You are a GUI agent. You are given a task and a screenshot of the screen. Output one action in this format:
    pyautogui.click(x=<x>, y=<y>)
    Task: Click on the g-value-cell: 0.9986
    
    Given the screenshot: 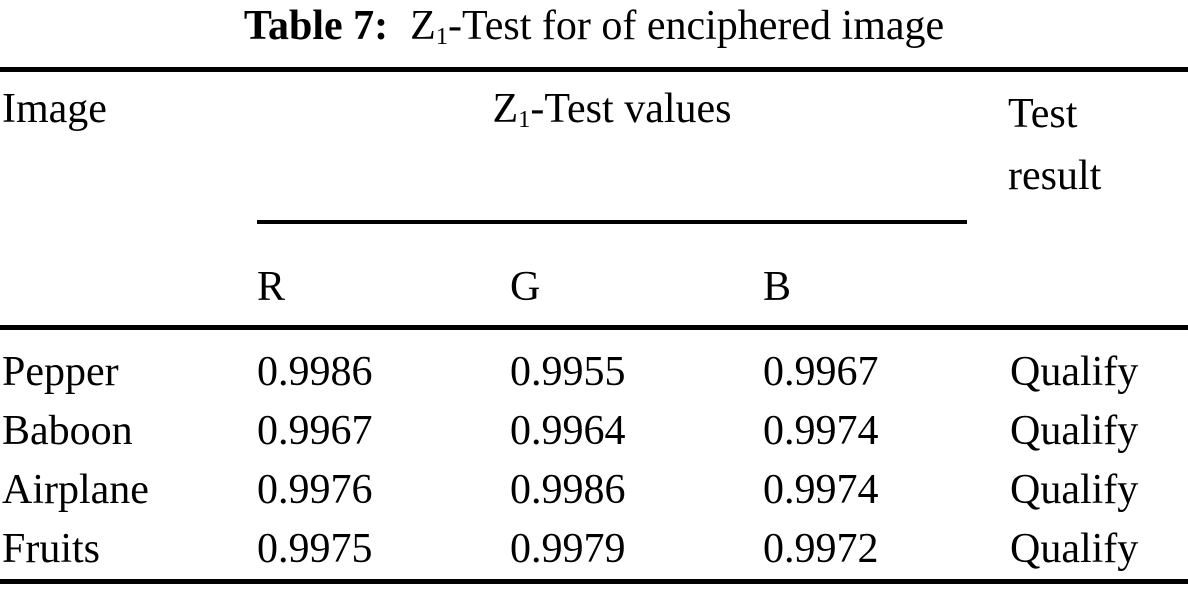 What is the action you would take?
    pyautogui.click(x=568, y=490)
    